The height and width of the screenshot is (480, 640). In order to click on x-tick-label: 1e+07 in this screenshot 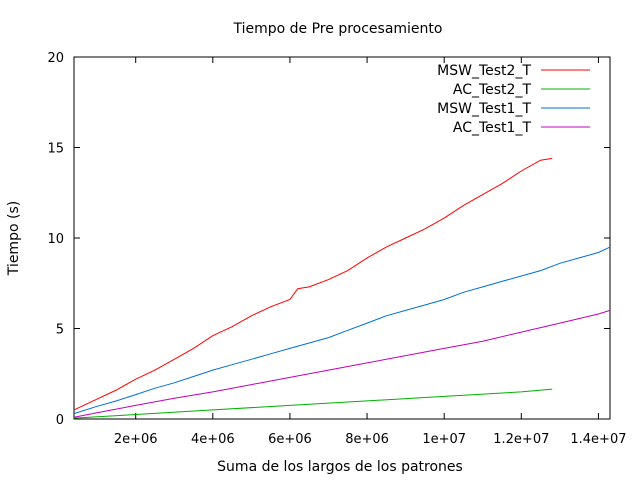, I will do `click(444, 439)`.